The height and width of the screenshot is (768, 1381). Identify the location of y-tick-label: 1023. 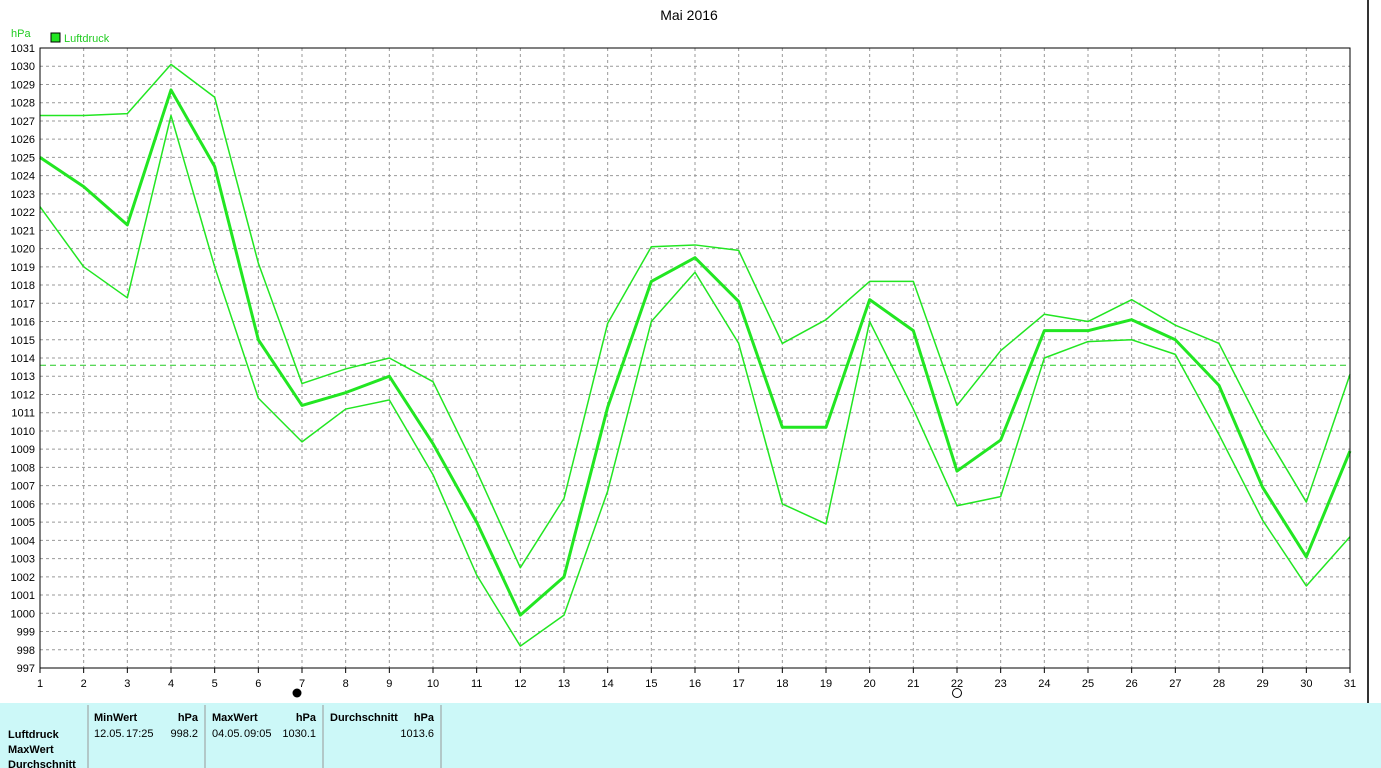
(23, 195).